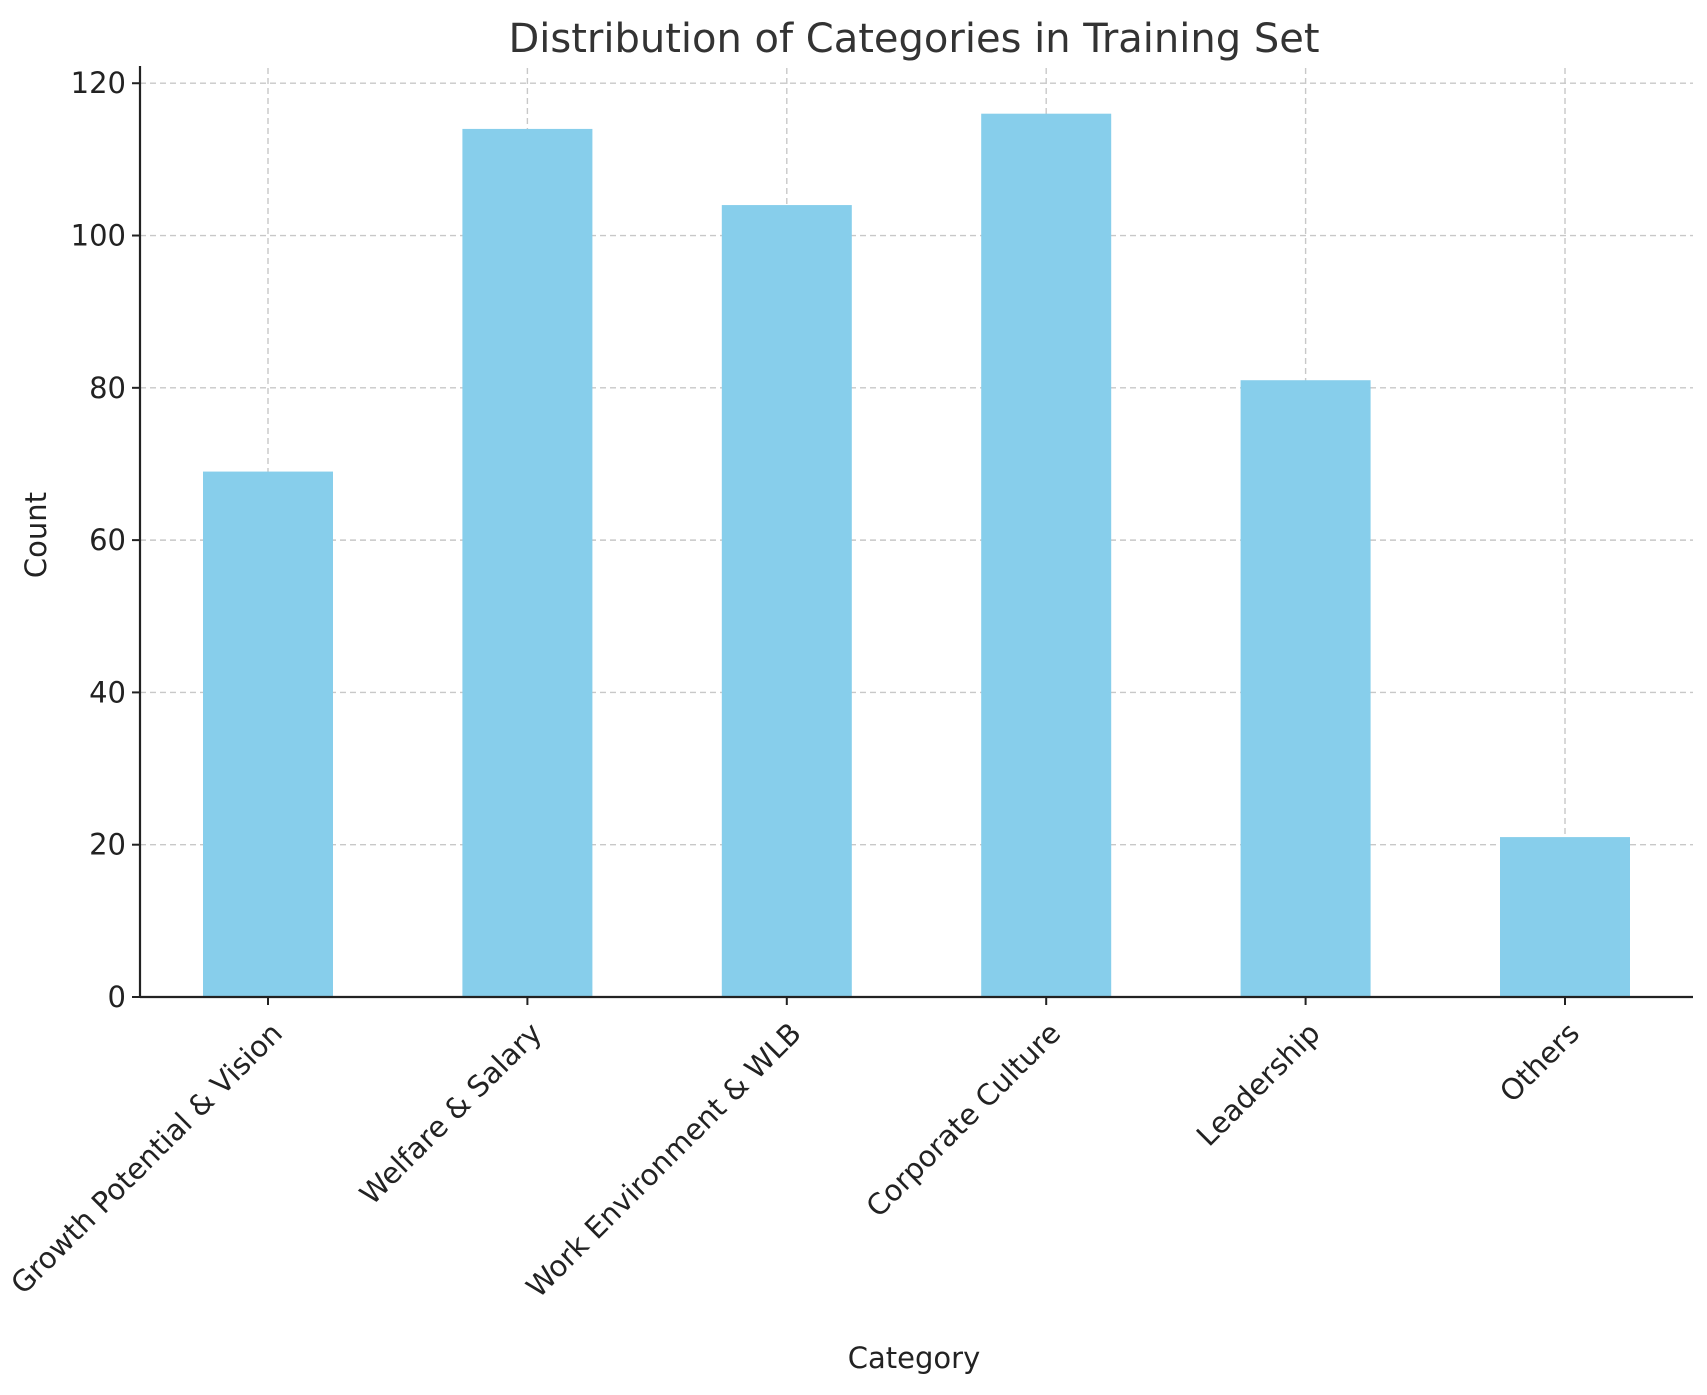 The width and height of the screenshot is (1707, 1395). I want to click on y-tick-label: 120, so click(98, 83).